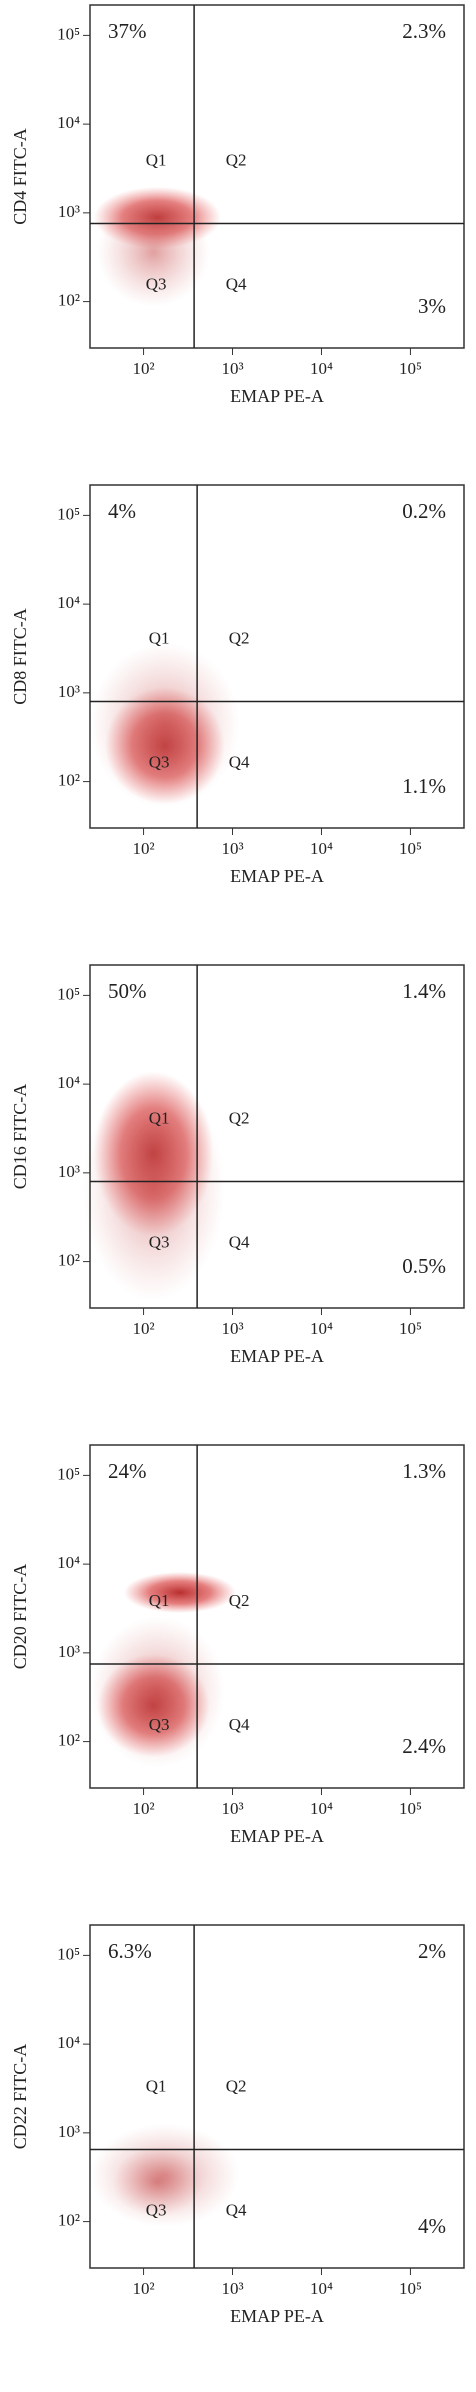 This screenshot has width=476, height=2392. What do you see at coordinates (432, 1951) in the screenshot?
I see `quadrant-percent: 2%` at bounding box center [432, 1951].